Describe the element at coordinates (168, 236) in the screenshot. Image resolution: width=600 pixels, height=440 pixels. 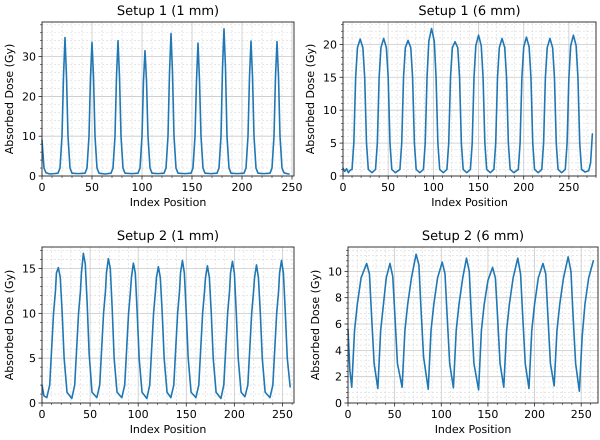
I see `chart-title: Setup 2 (1 mm)` at that location.